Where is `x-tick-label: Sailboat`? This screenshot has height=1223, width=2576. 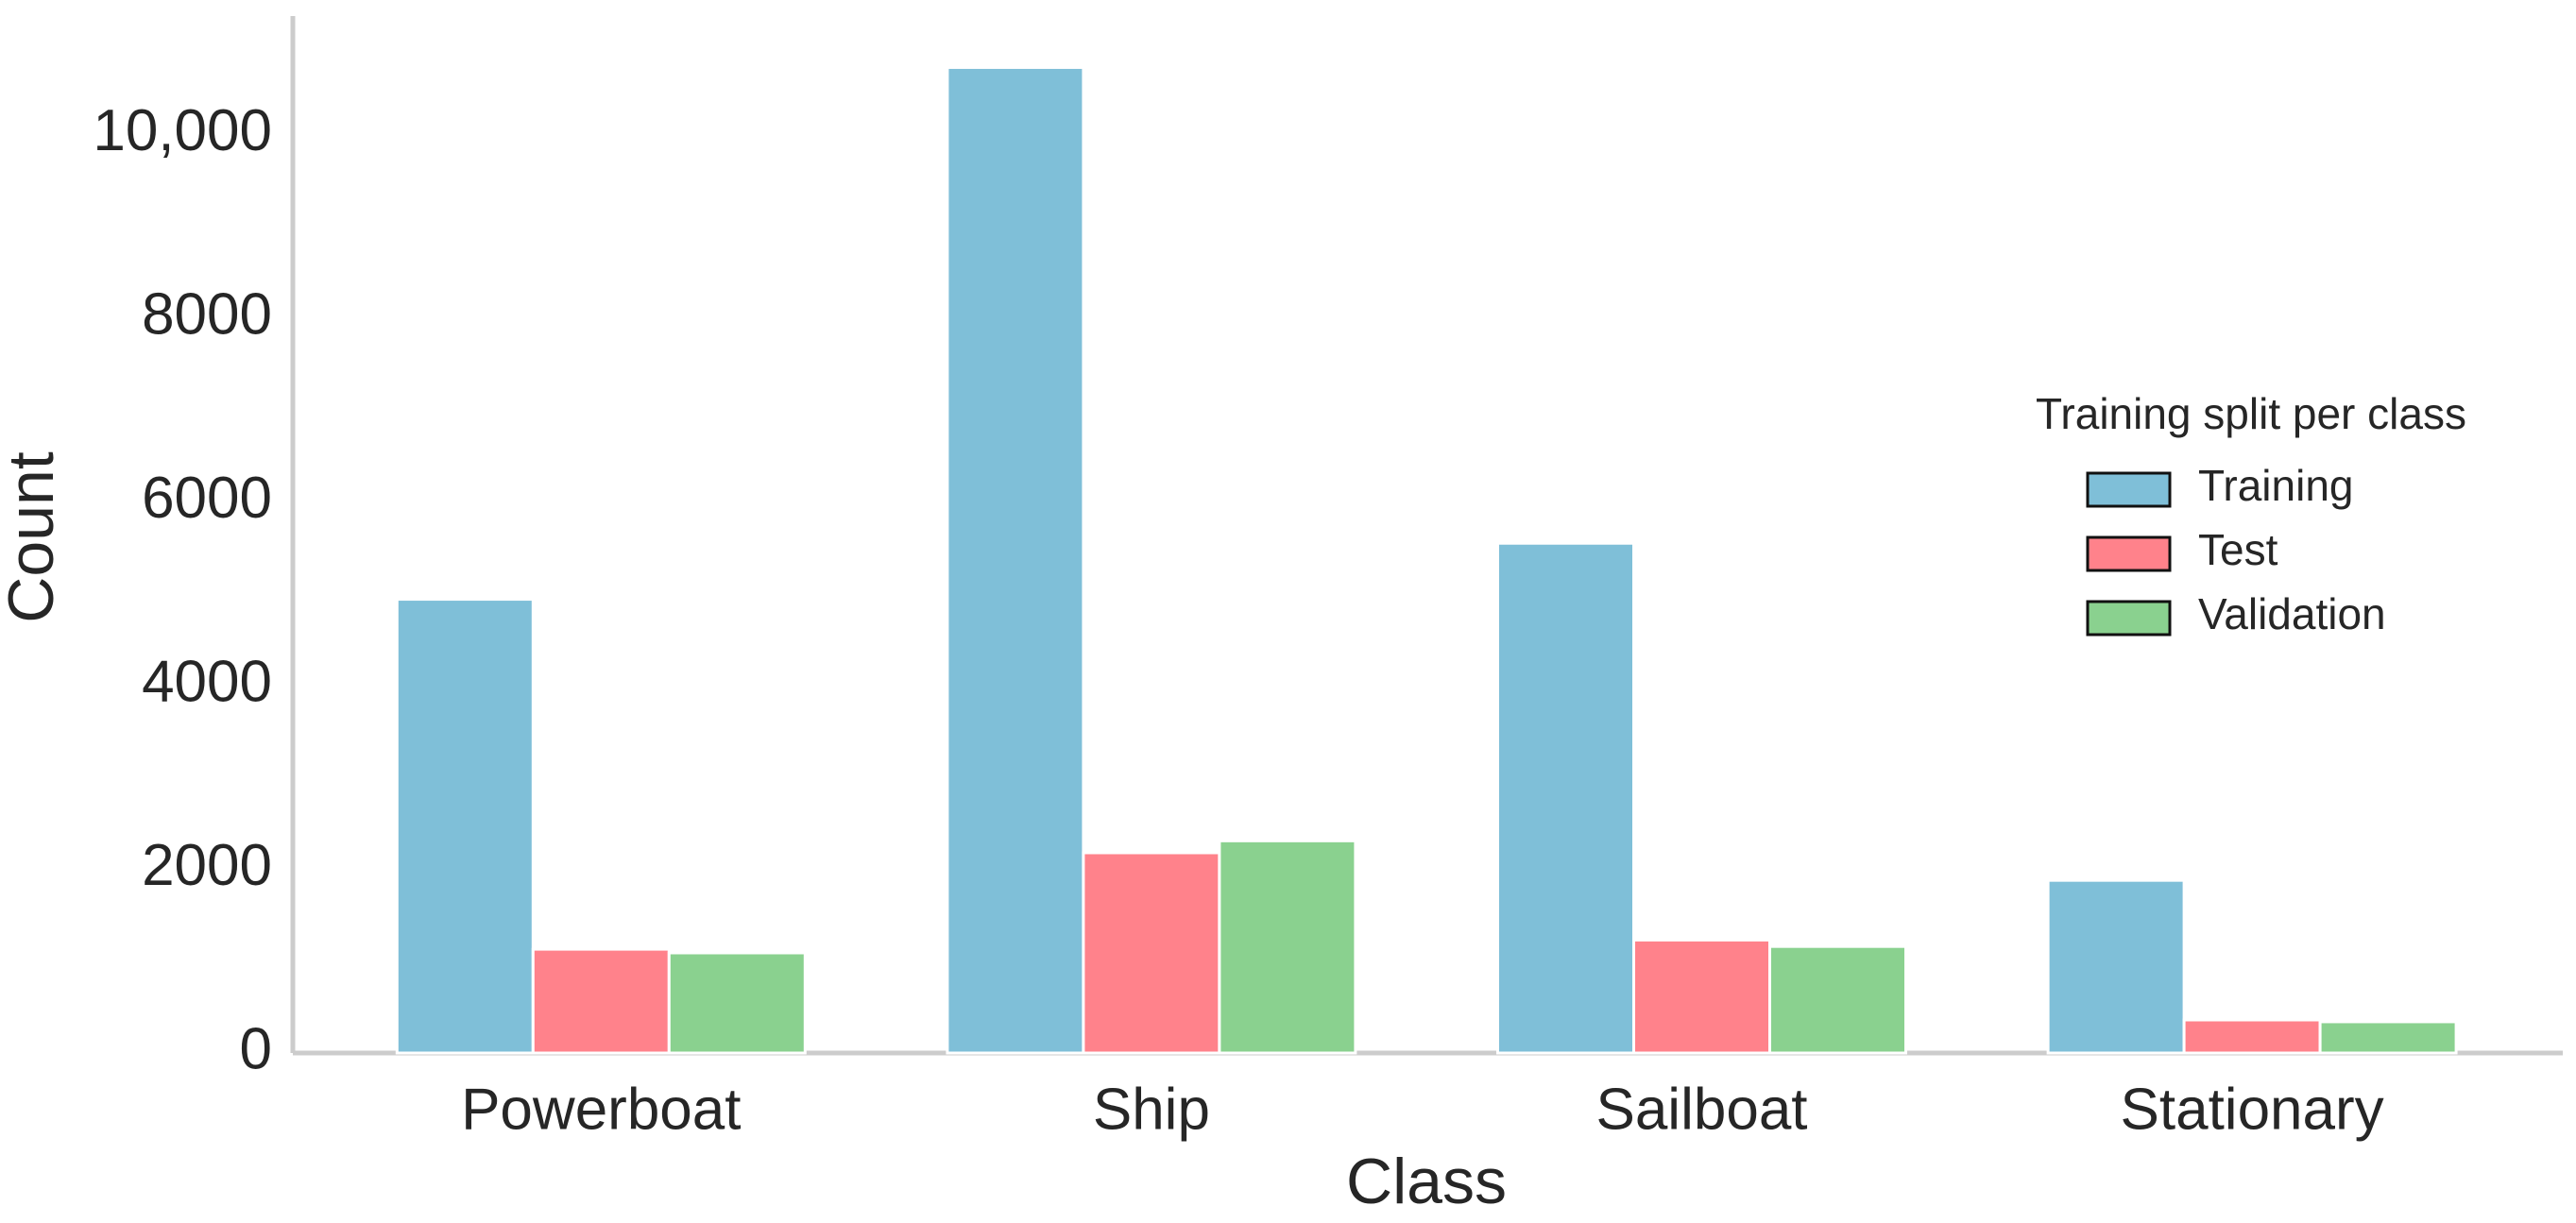 x-tick-label: Sailboat is located at coordinates (1701, 1109).